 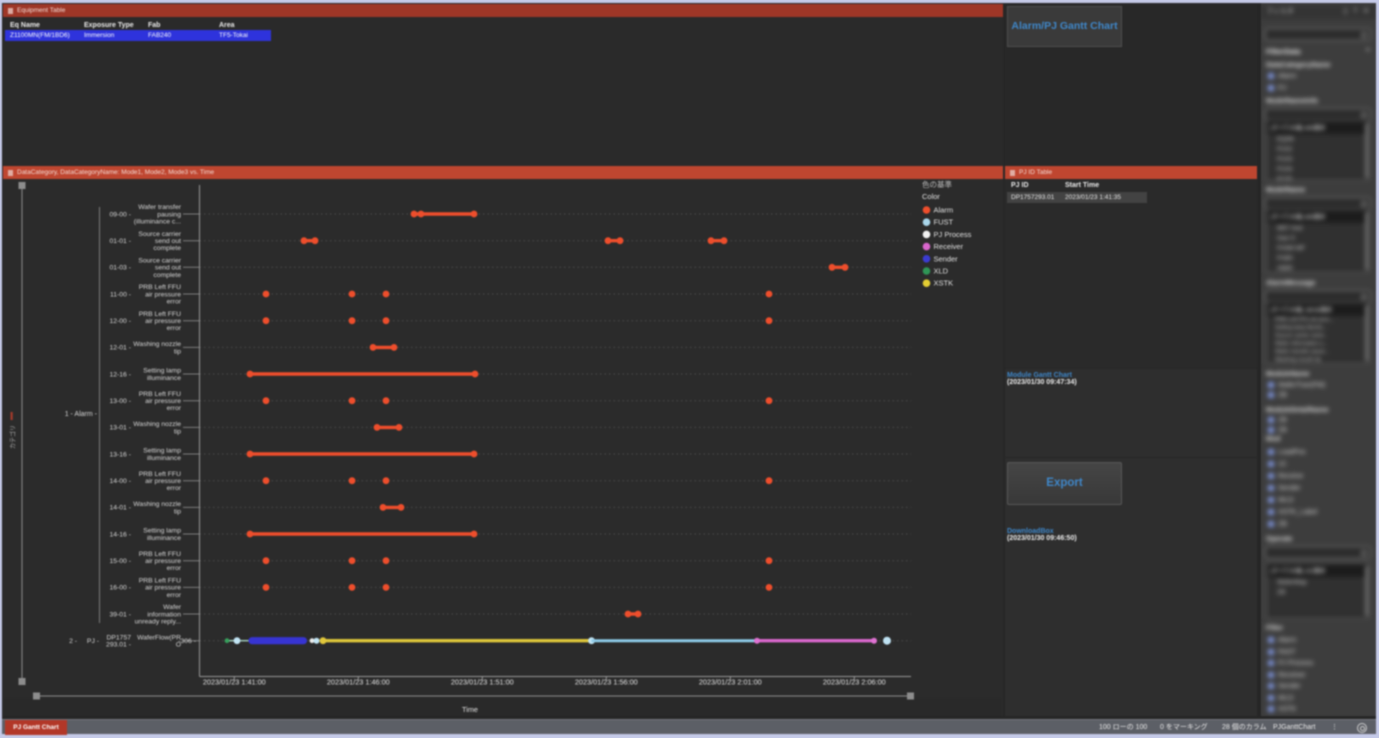 What do you see at coordinates (120, 588) in the screenshot?
I see `svg-text: 16-00 -` at bounding box center [120, 588].